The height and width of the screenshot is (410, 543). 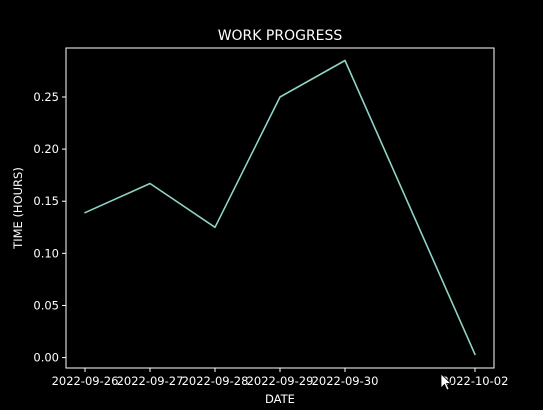 What do you see at coordinates (49, 227) in the screenshot?
I see `y-axis: 0.00 0.05 0.10 0.15 0.20 0.25` at bounding box center [49, 227].